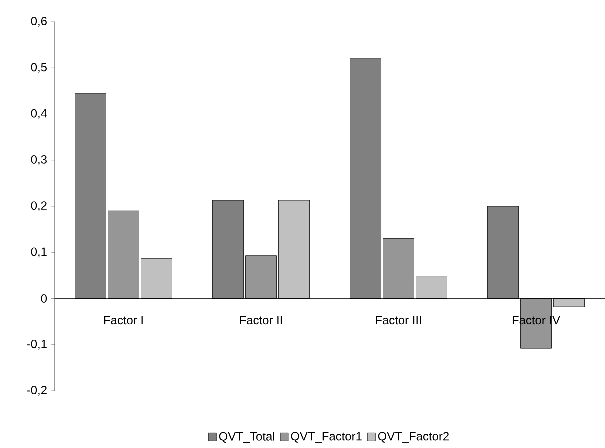 The image size is (605, 448). What do you see at coordinates (39, 160) in the screenshot?
I see `y-tick-label: 0,3` at bounding box center [39, 160].